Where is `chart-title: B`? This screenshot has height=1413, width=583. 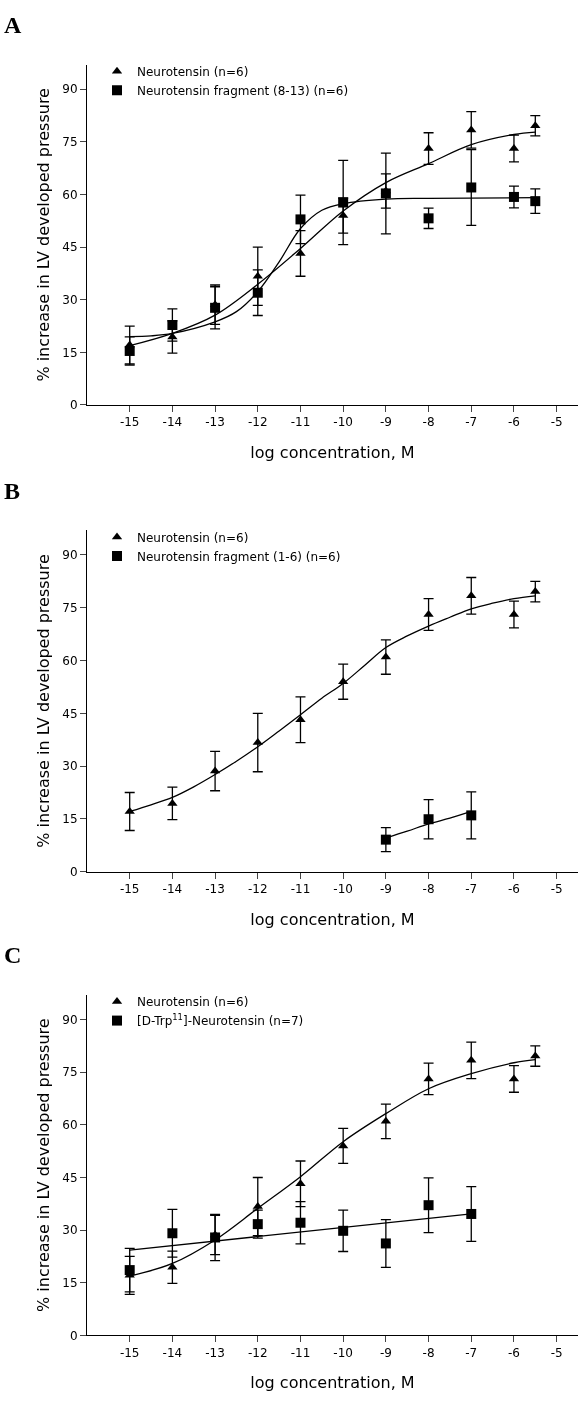
chart-title: B is located at coordinates (12, 491).